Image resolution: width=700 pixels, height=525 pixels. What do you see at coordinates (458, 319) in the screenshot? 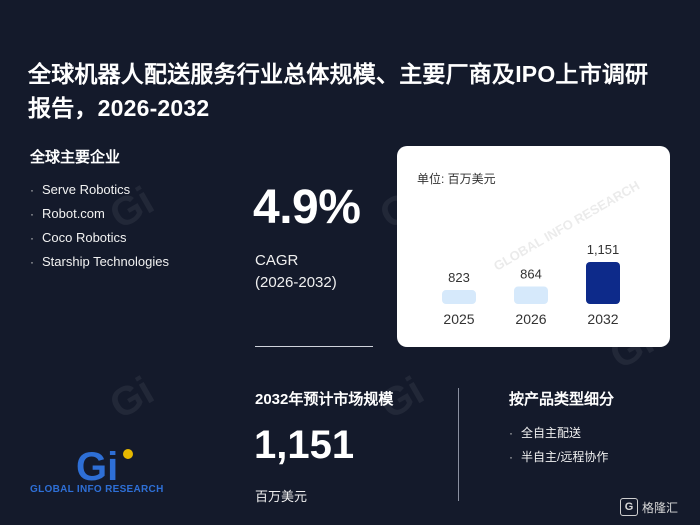
I see `category-label: 2025` at bounding box center [458, 319].